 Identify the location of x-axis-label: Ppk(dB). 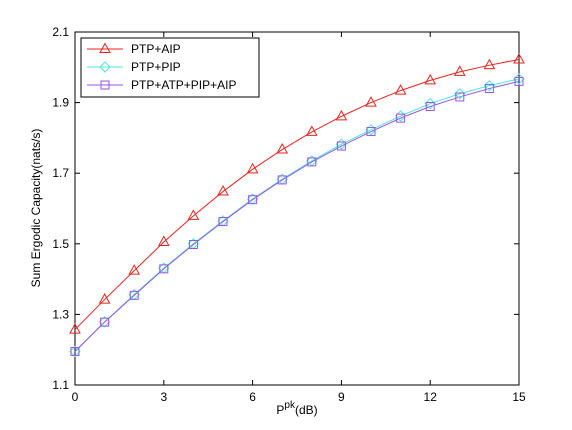
(296, 408).